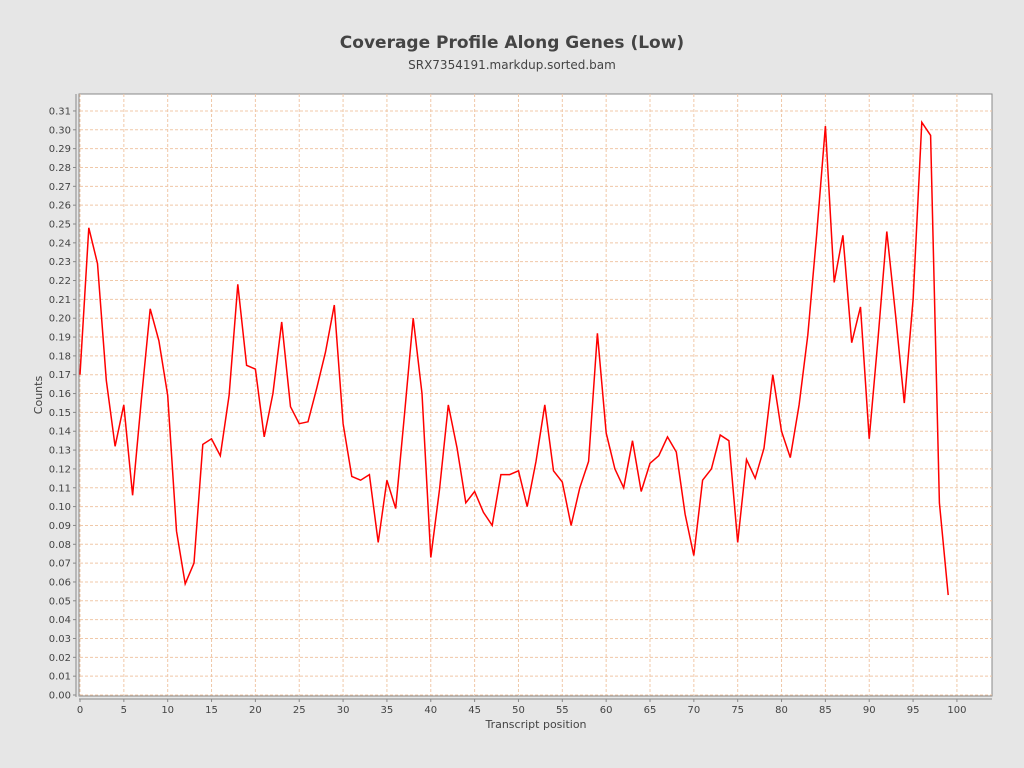 Image resolution: width=1024 pixels, height=768 pixels. I want to click on x-tick-label: 80, so click(781, 710).